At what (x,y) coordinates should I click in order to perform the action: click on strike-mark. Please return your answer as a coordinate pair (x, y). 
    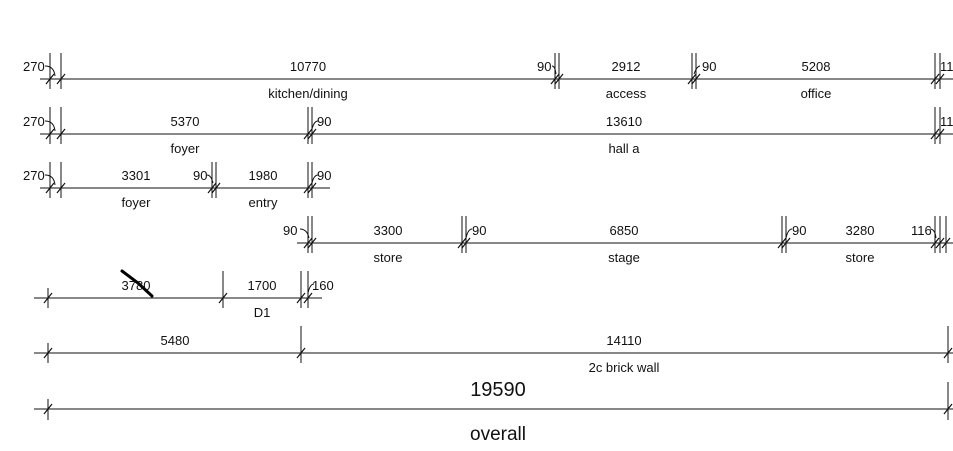
    Looking at the image, I should click on (137, 283).